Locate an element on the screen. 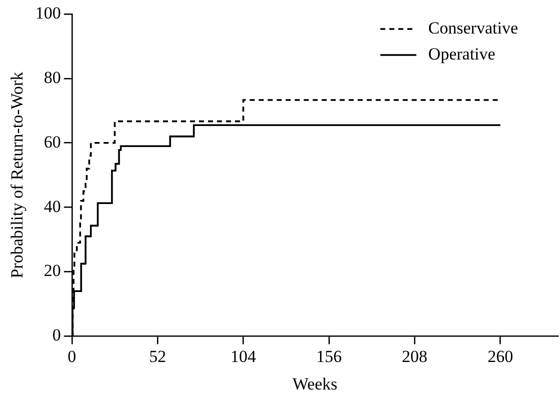 This screenshot has height=403, width=560. legend-label: Conservative is located at coordinates (473, 28).